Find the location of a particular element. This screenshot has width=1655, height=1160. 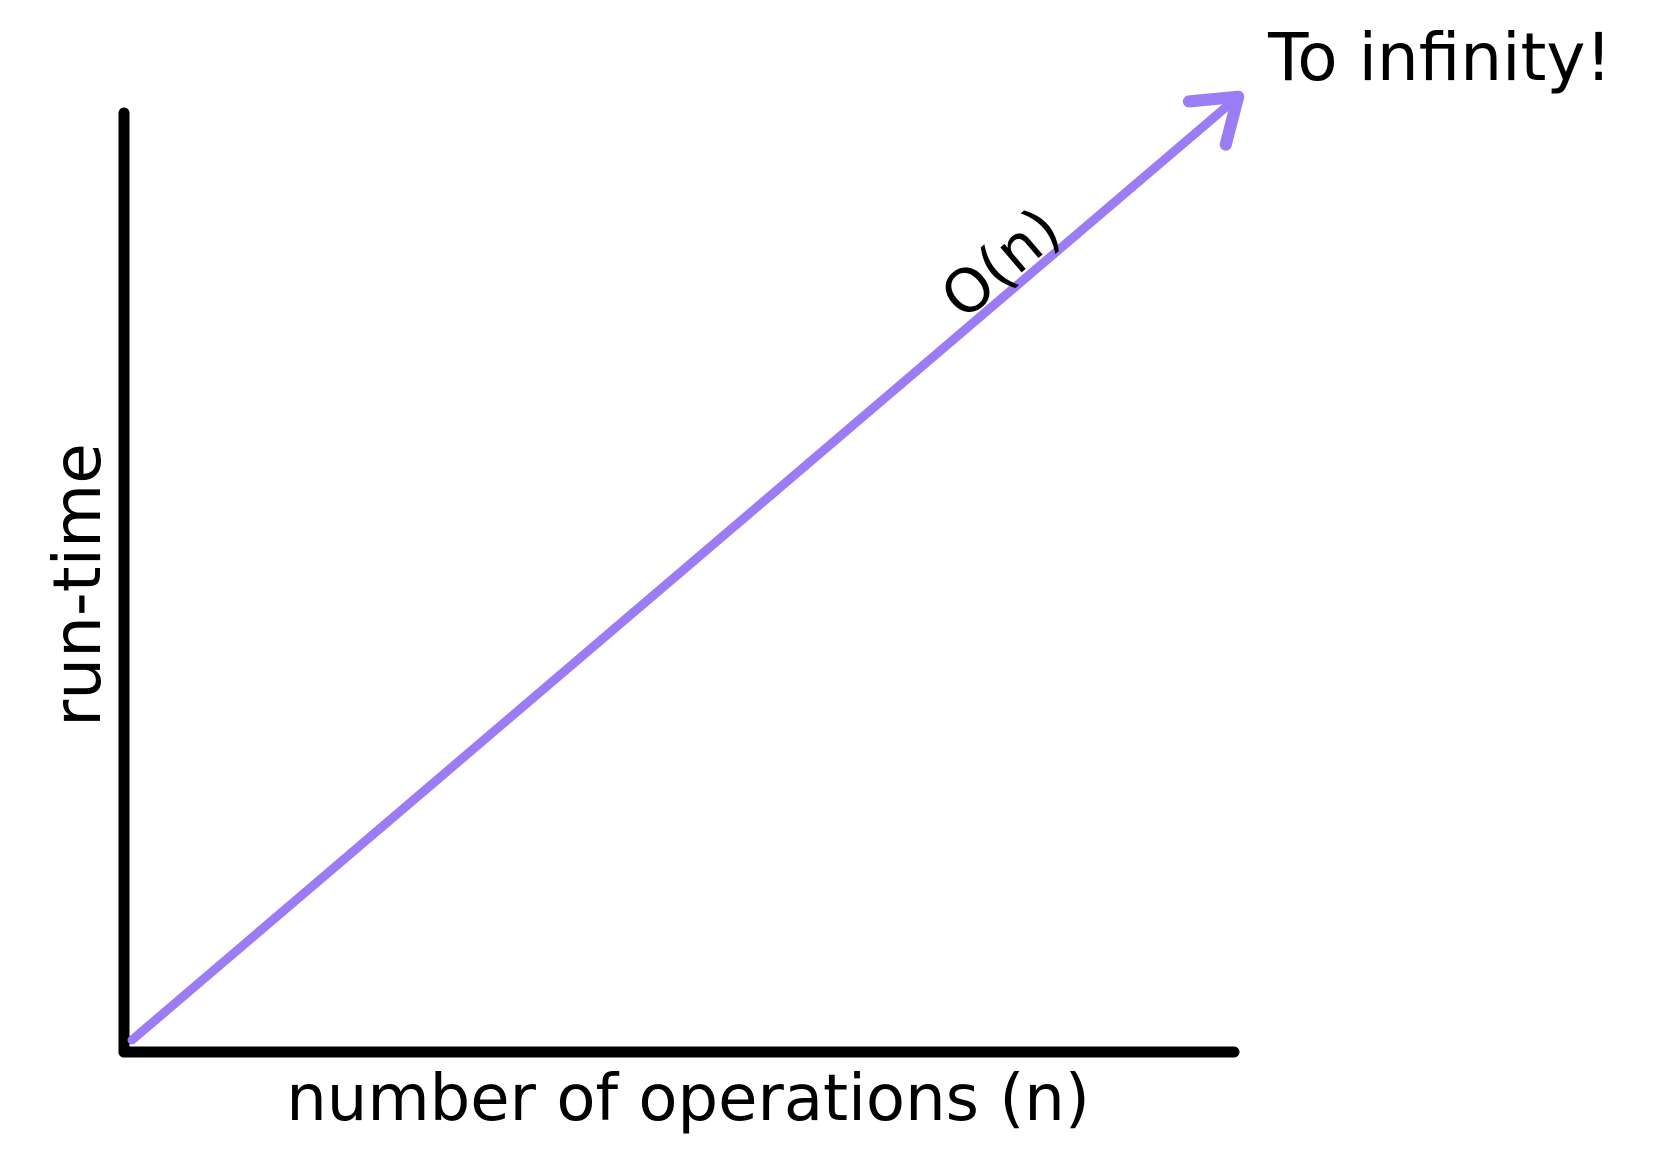

x-axis-label: number of operations (n) is located at coordinates (688, 1099).